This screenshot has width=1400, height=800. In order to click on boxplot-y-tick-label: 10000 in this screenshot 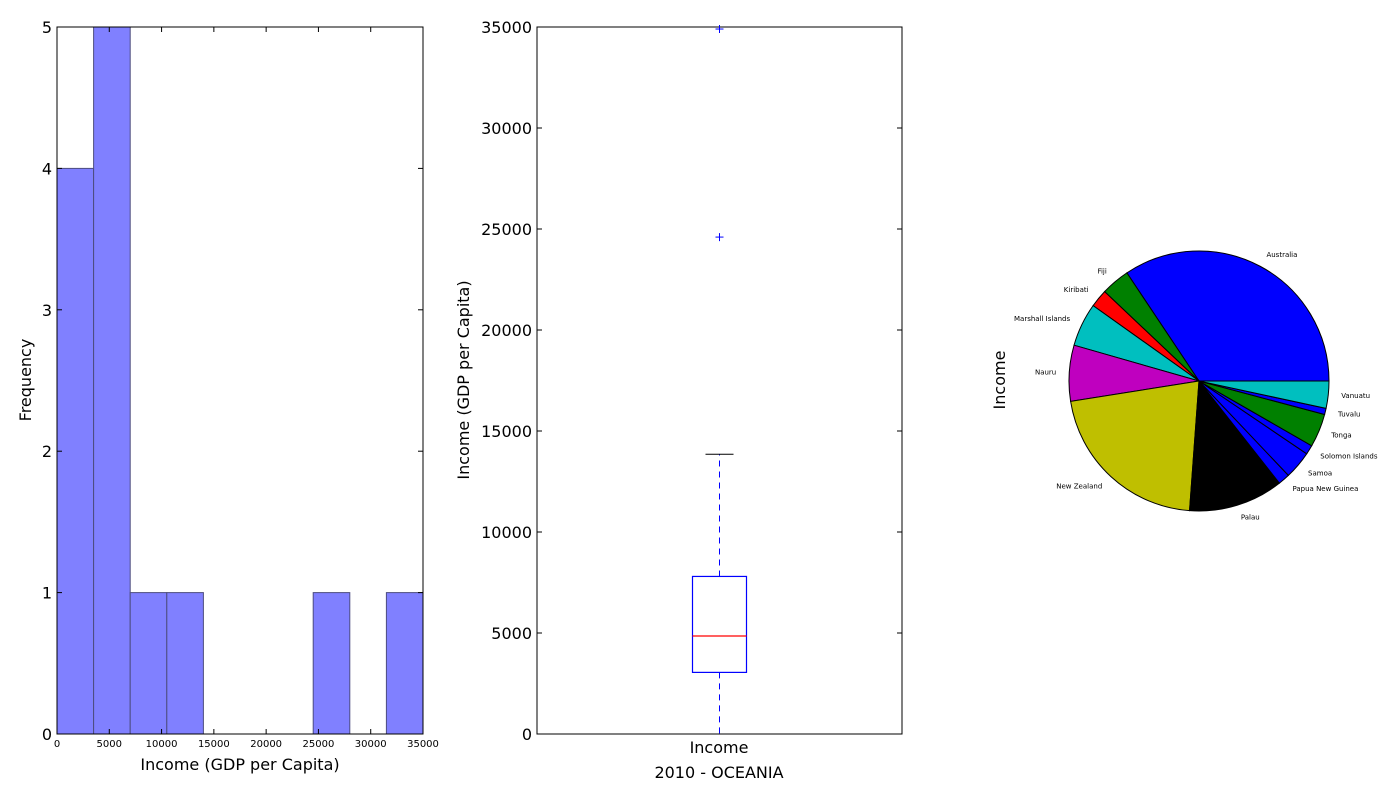, I will do `click(506, 532)`.